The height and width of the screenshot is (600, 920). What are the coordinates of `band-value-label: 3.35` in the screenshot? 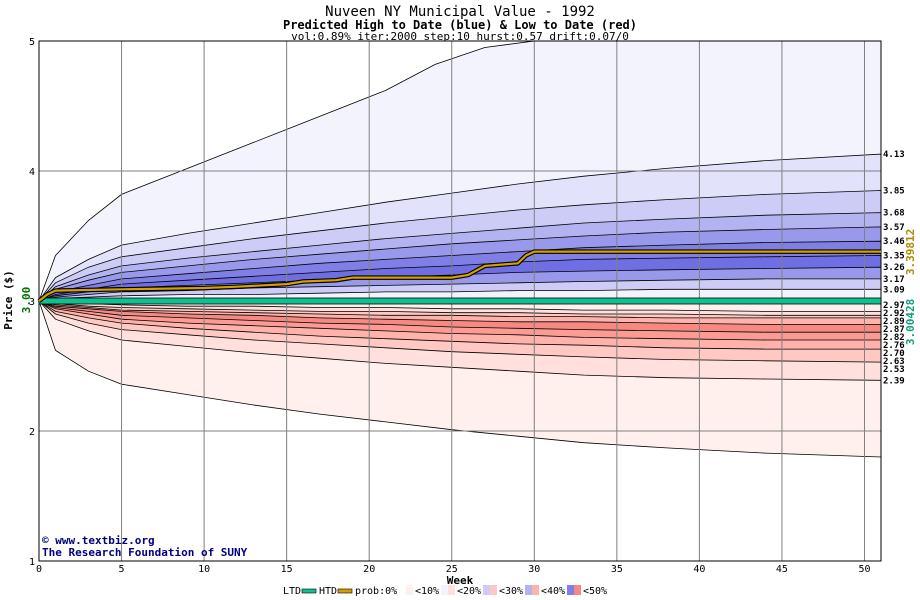 It's located at (894, 257).